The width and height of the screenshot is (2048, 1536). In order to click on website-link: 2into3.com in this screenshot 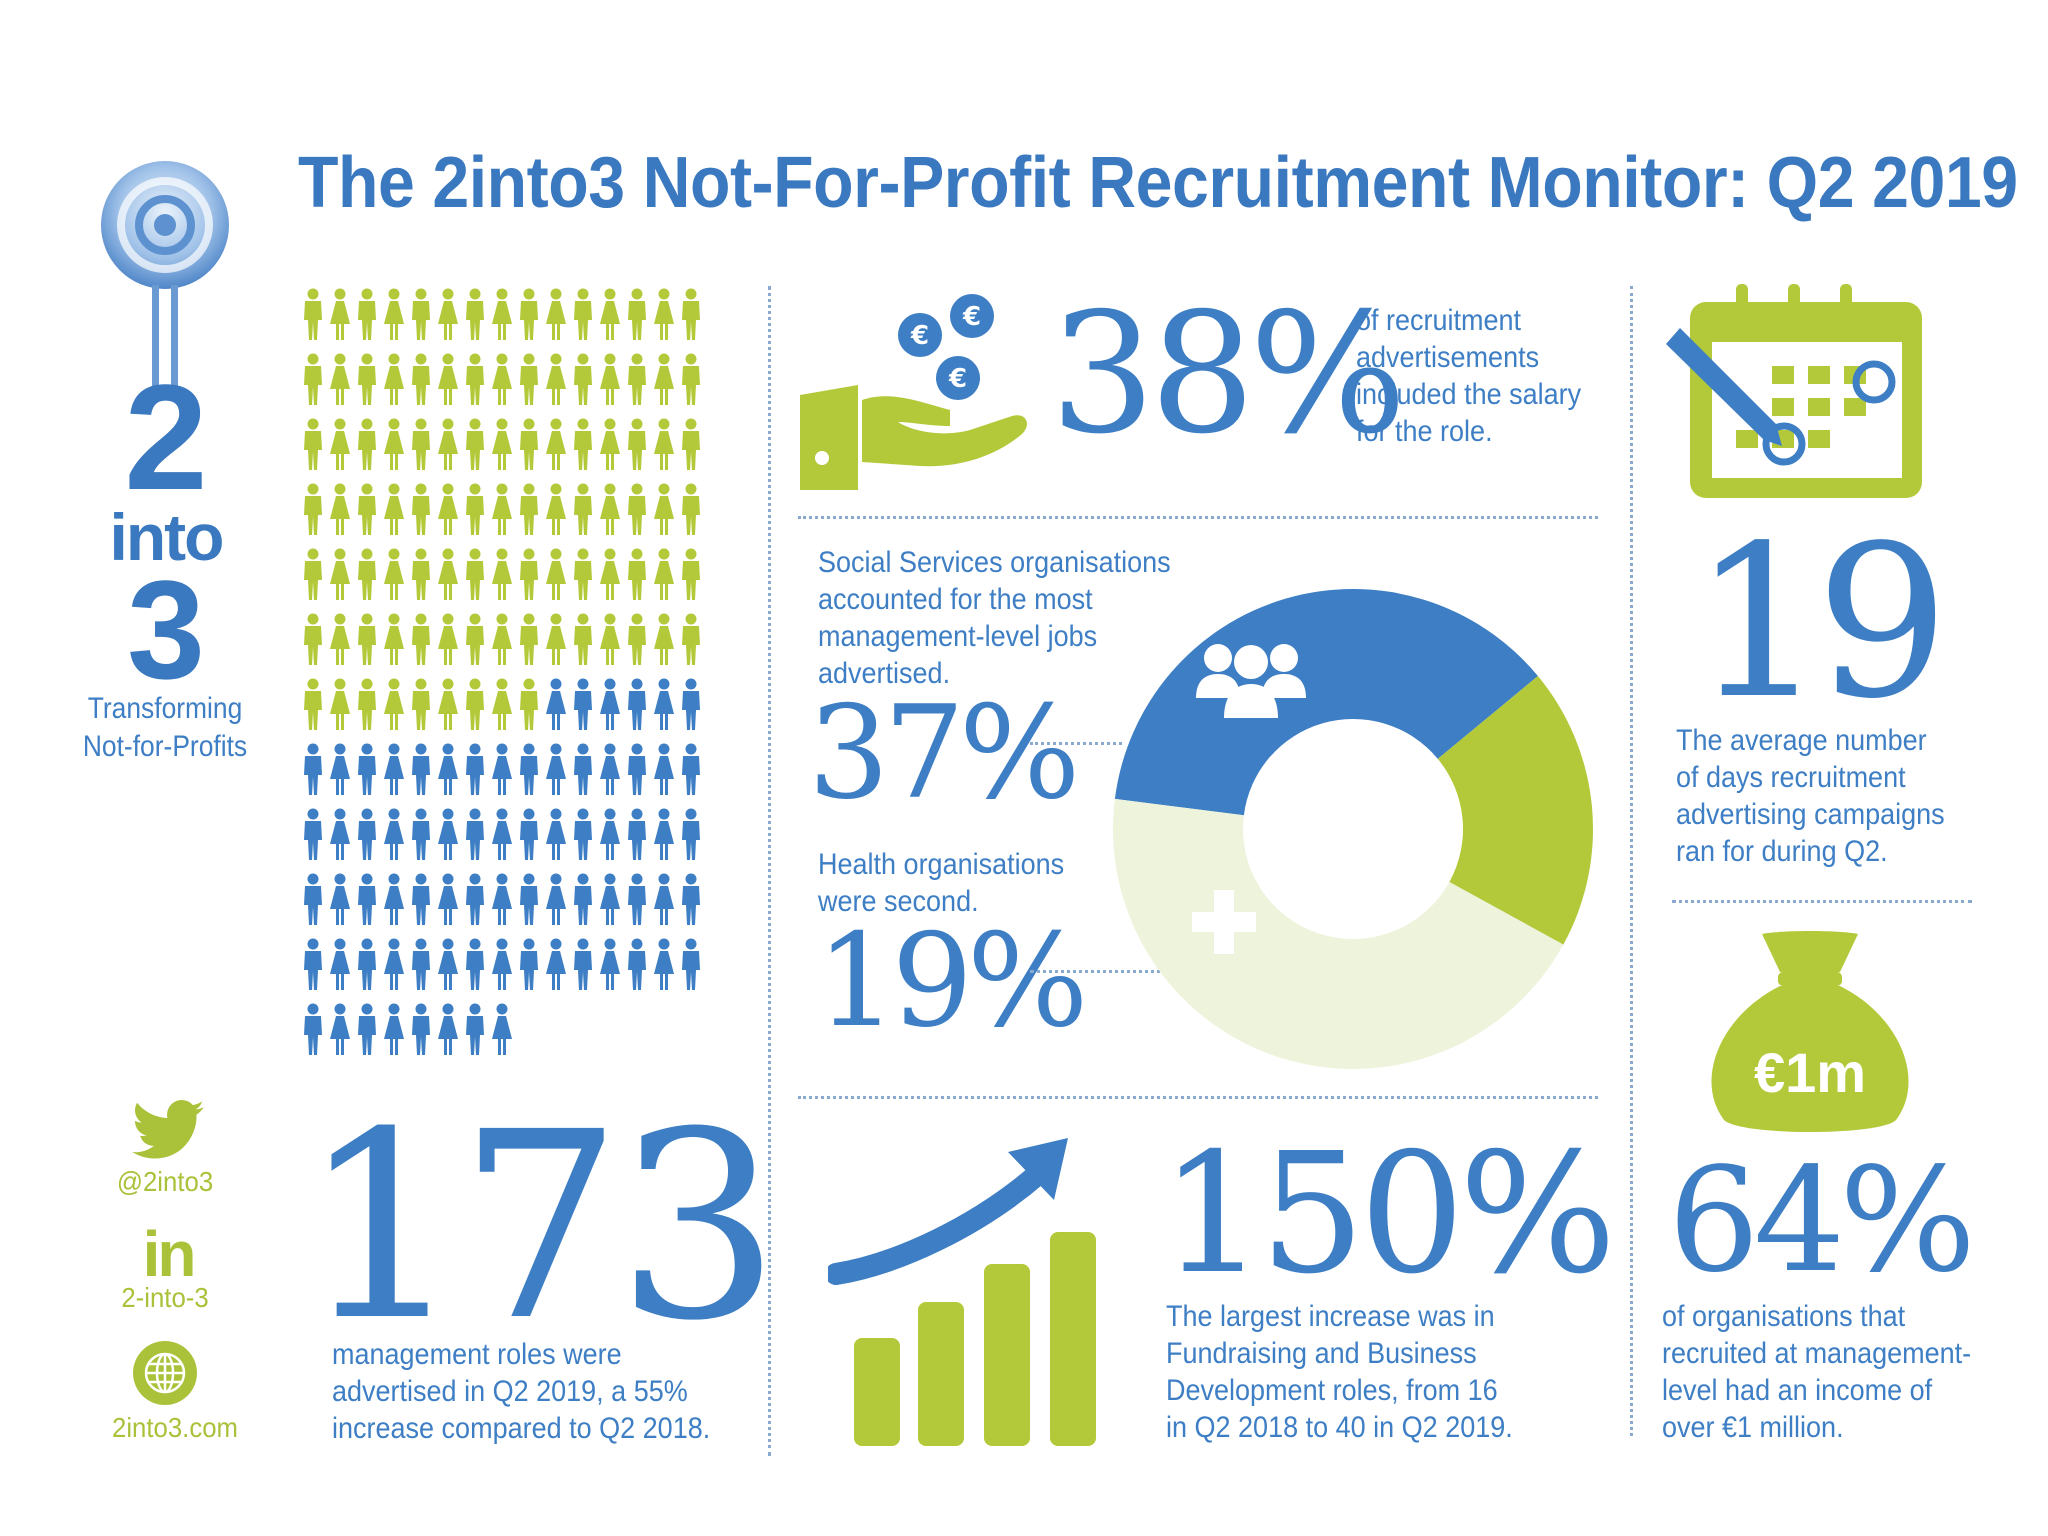, I will do `click(175, 1427)`.